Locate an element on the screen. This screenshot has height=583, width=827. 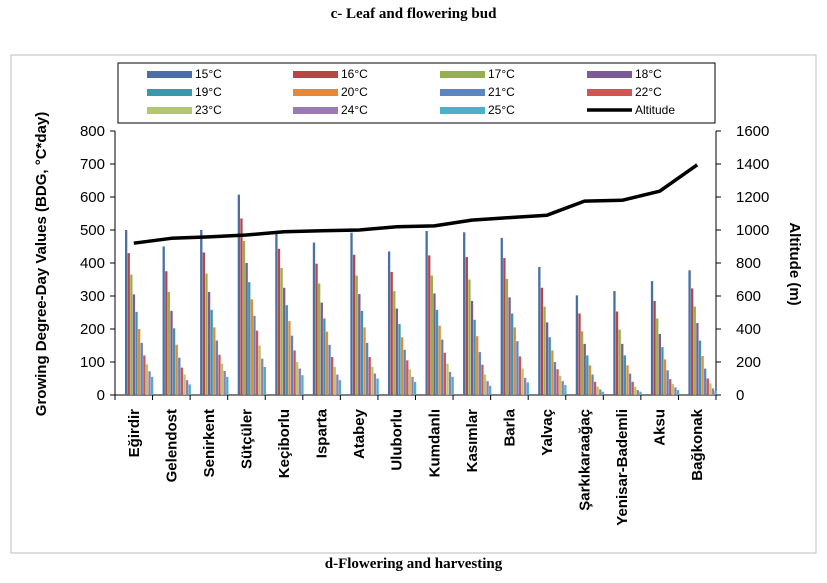
legend-label: 15°C is located at coordinates (208, 74).